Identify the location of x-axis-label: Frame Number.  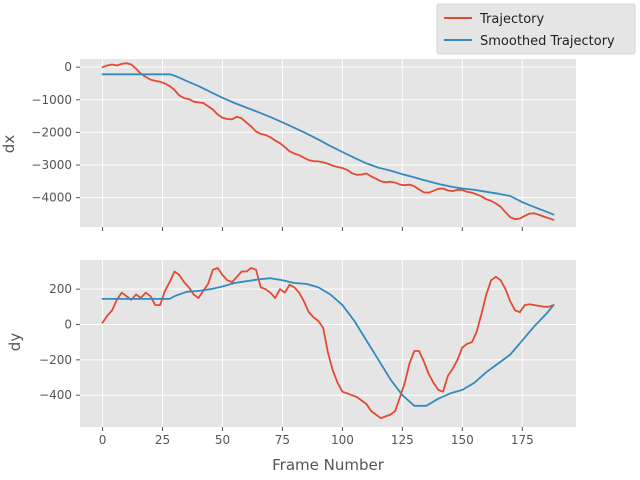
(328, 465).